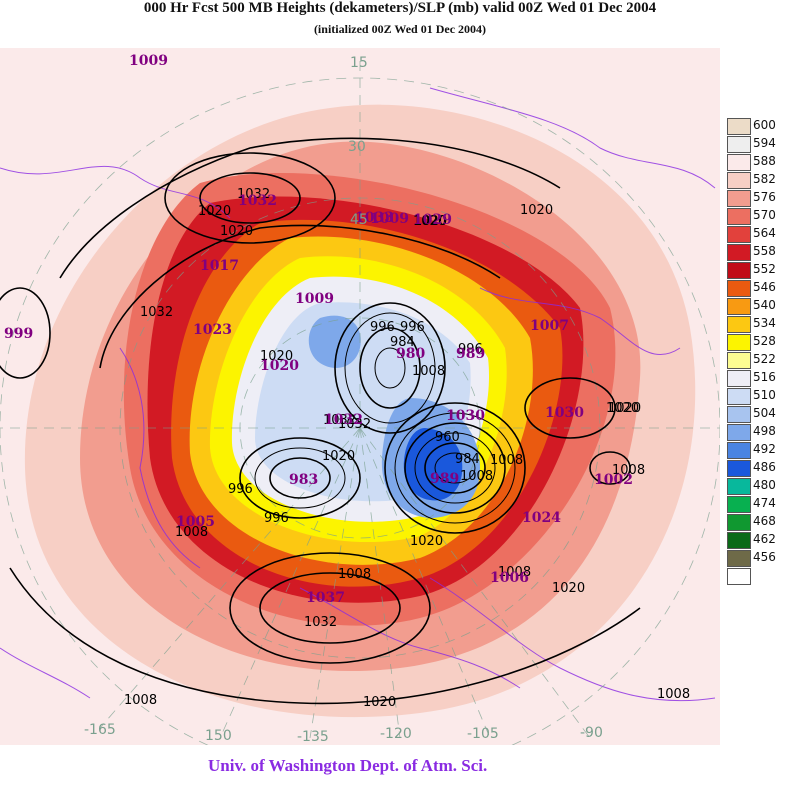  Describe the element at coordinates (313, 737) in the screenshot. I see `longitude-label: -135` at that location.